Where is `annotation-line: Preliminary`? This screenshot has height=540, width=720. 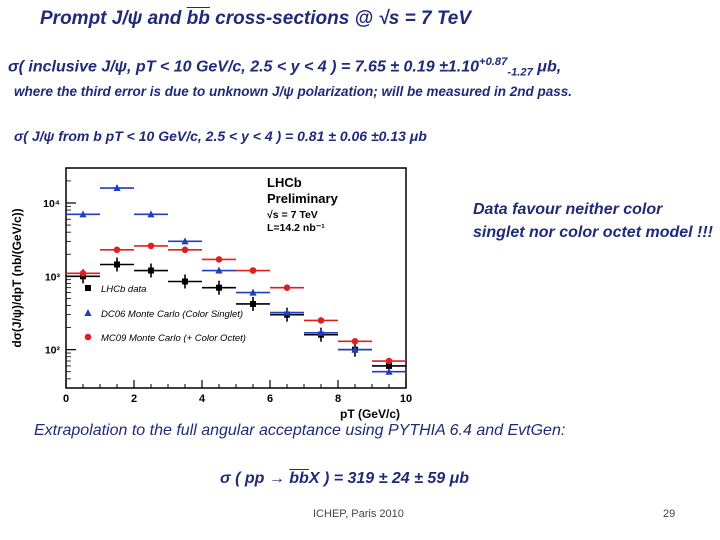
annotation-line: Preliminary is located at coordinates (303, 198).